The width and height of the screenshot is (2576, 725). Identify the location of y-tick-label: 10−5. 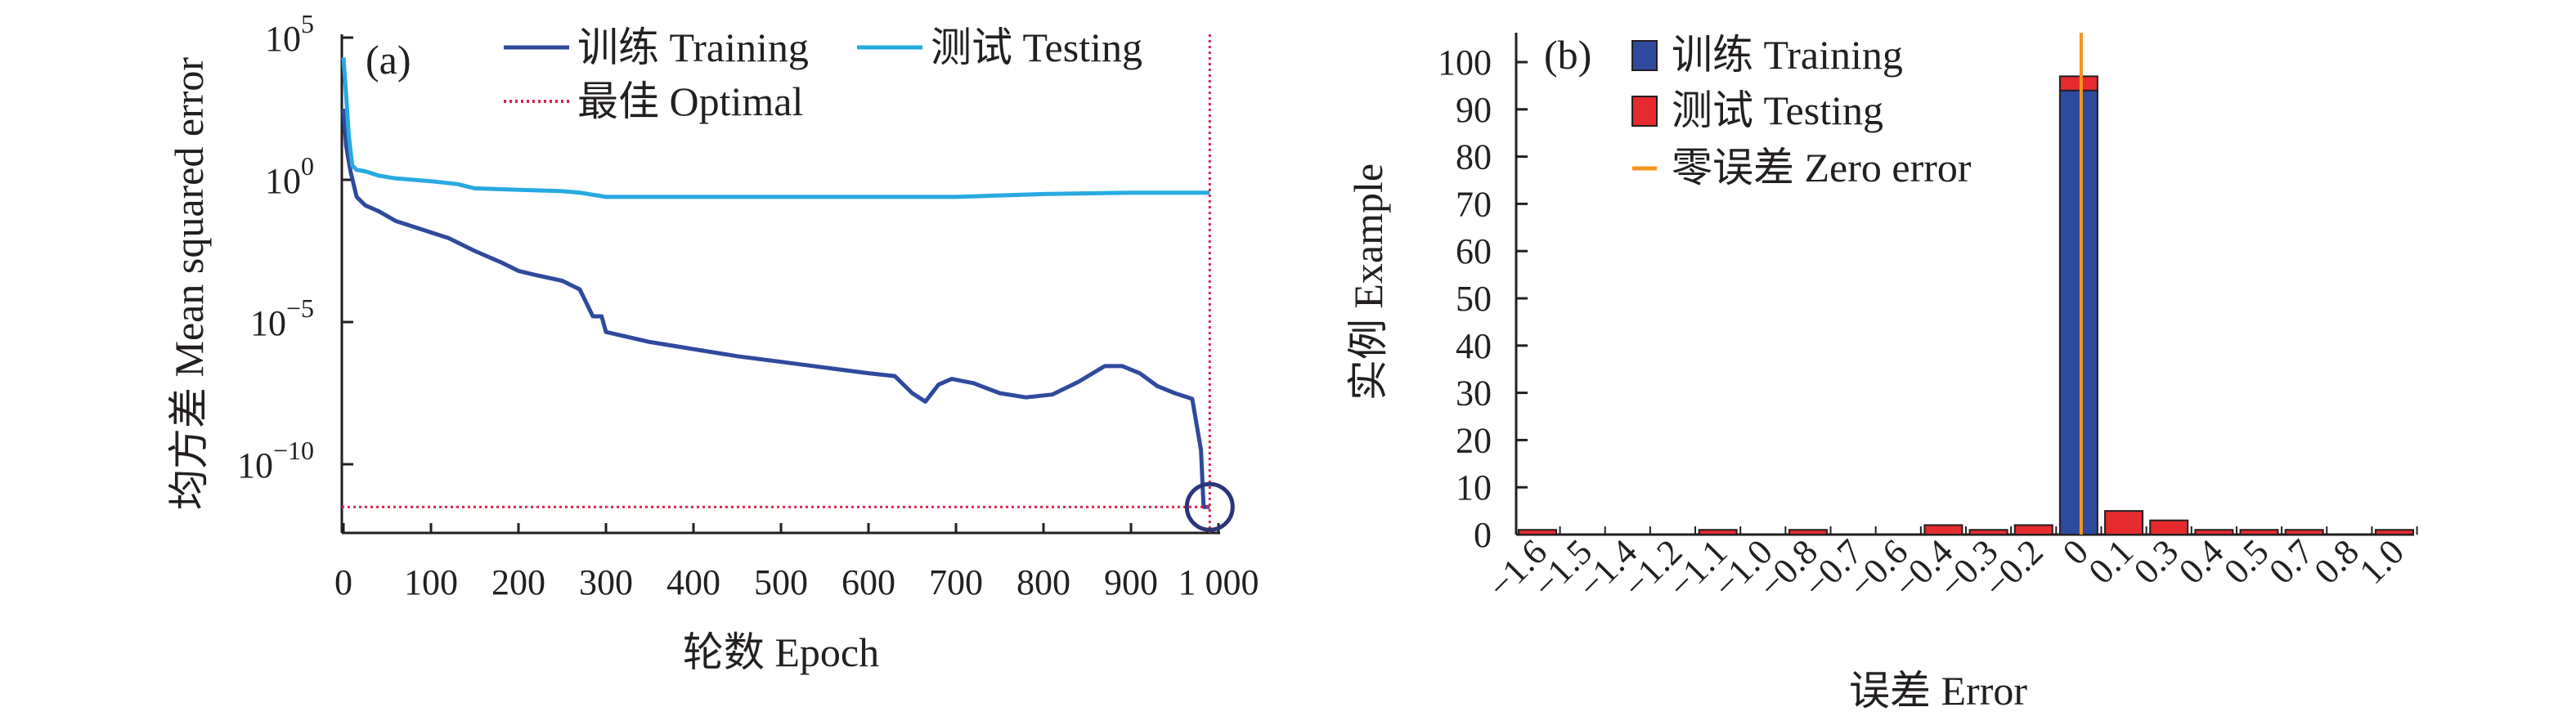
(282, 318).